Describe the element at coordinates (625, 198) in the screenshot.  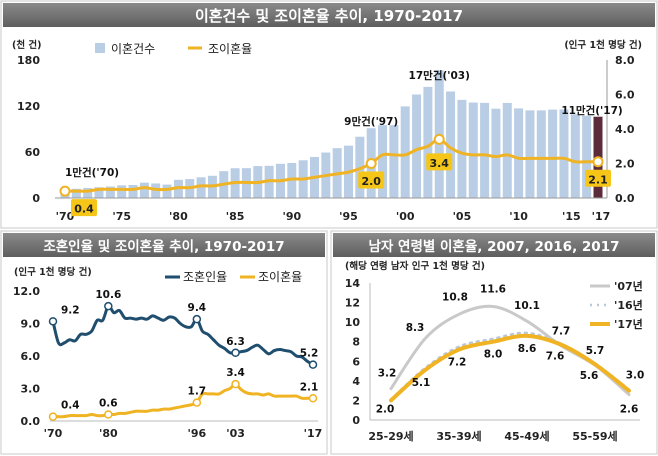
I see `y-tick-right: 0.0` at that location.